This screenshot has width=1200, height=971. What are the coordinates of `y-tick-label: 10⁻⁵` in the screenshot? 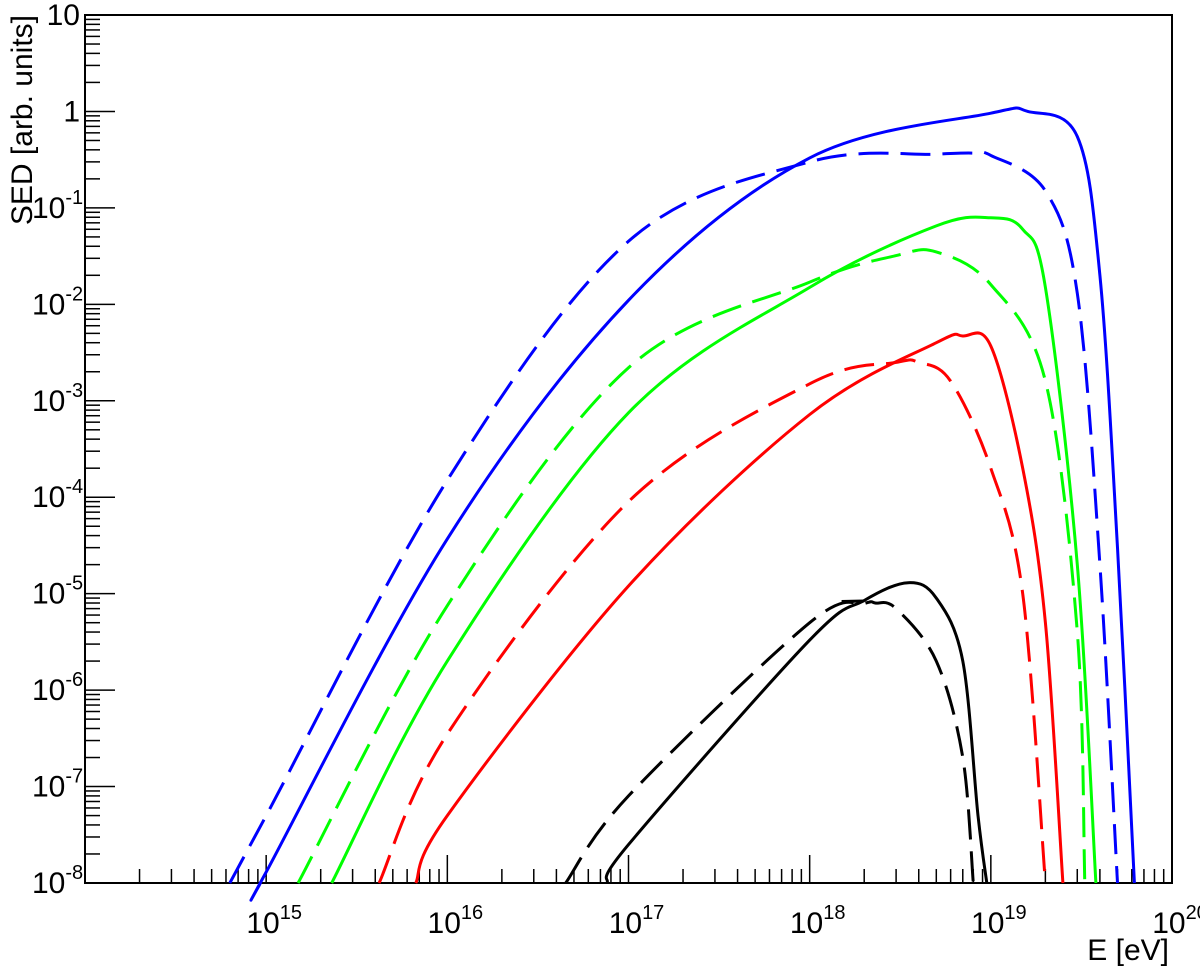 It's located at (57, 592).